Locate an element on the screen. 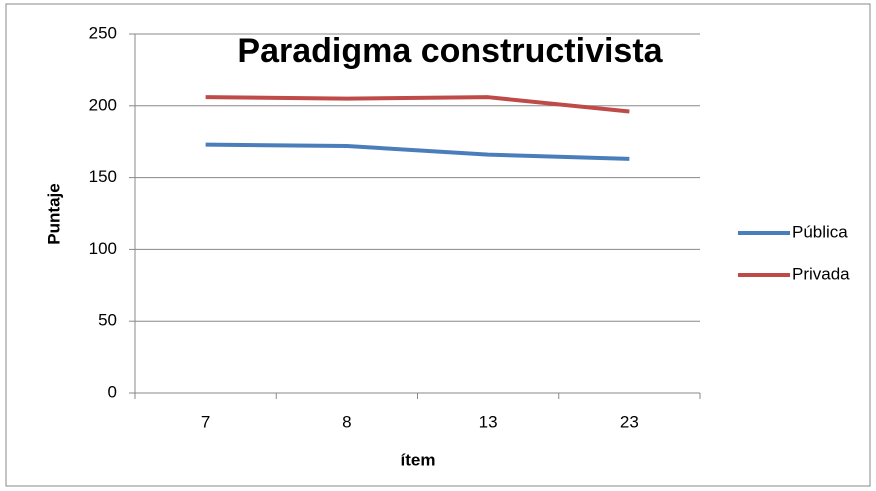  y-axis-label: Puntaje is located at coordinates (53, 213).